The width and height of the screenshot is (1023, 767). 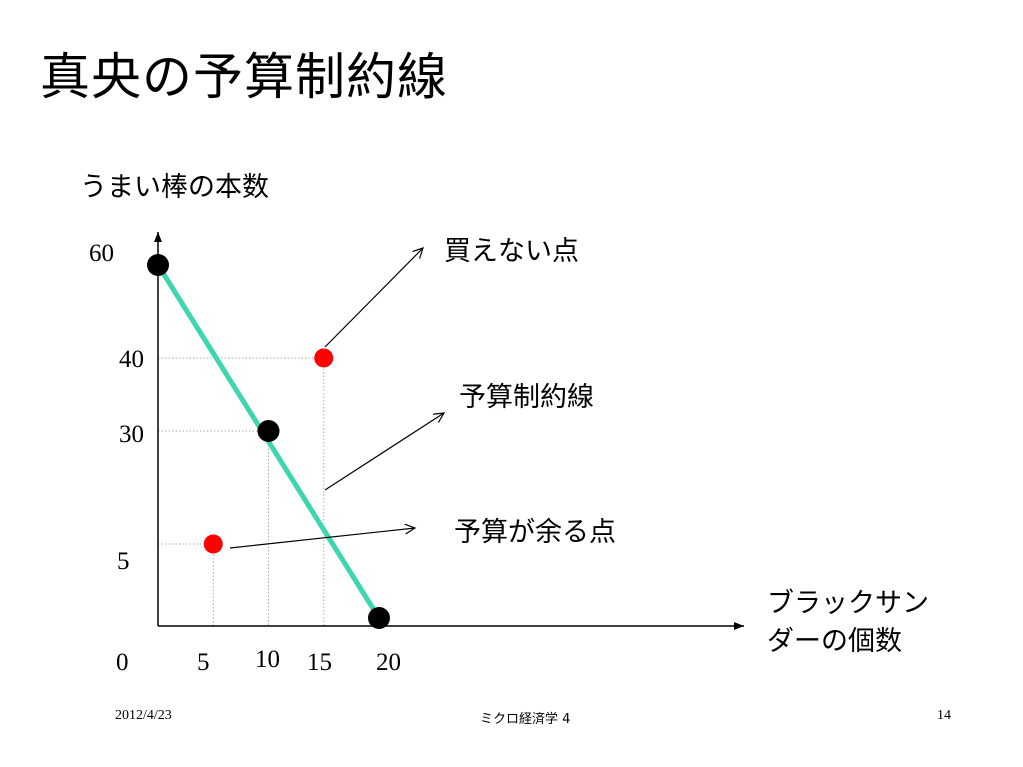 What do you see at coordinates (123, 561) in the screenshot?
I see `y-tick-5: 5` at bounding box center [123, 561].